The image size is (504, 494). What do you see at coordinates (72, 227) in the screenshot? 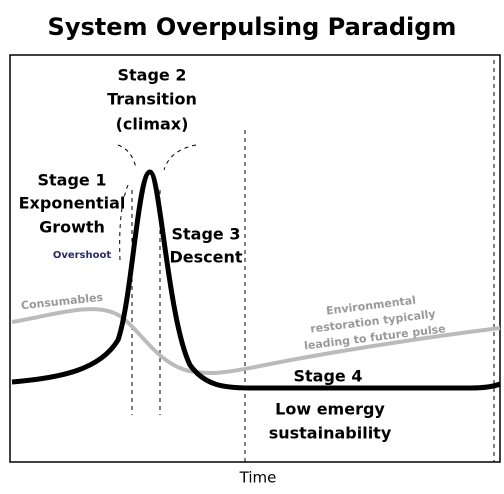
I see `stage-text: Growth` at bounding box center [72, 227].